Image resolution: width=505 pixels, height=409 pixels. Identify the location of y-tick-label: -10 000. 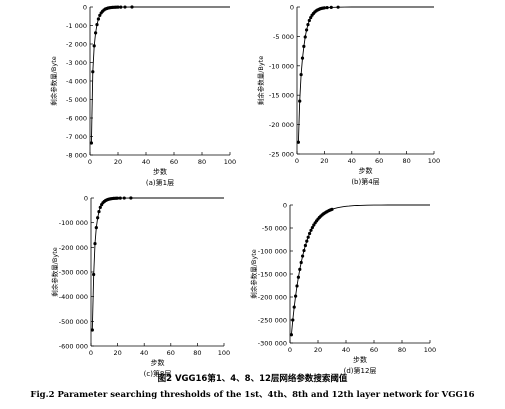
(281, 66).